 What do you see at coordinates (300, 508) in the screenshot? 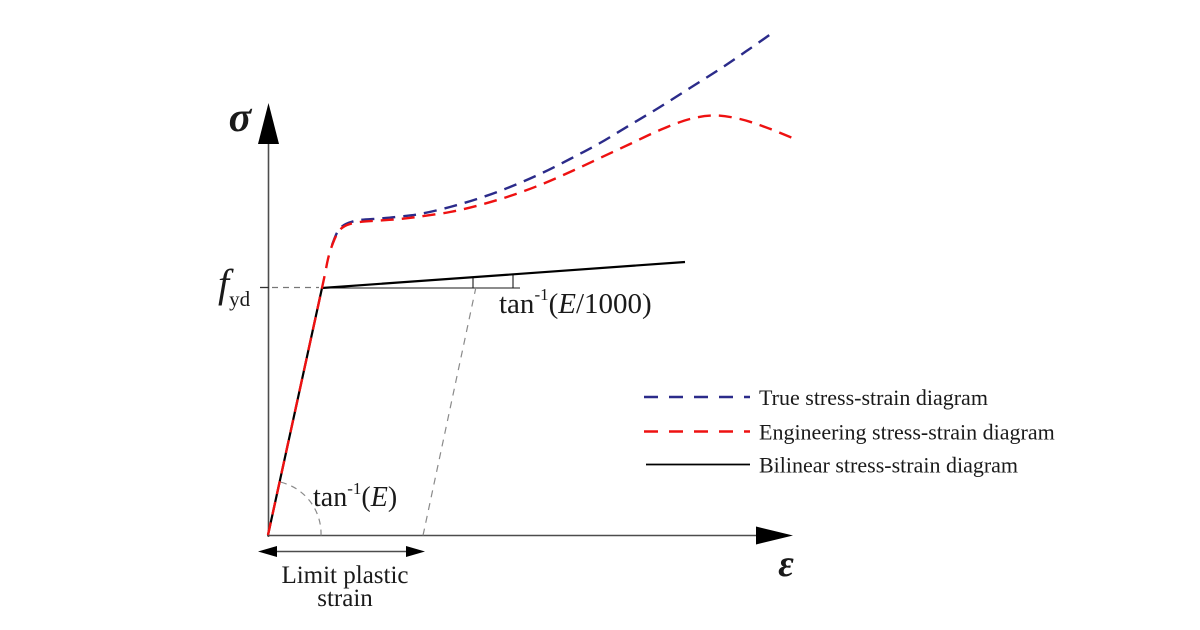
I see `elastic-angle-arc` at bounding box center [300, 508].